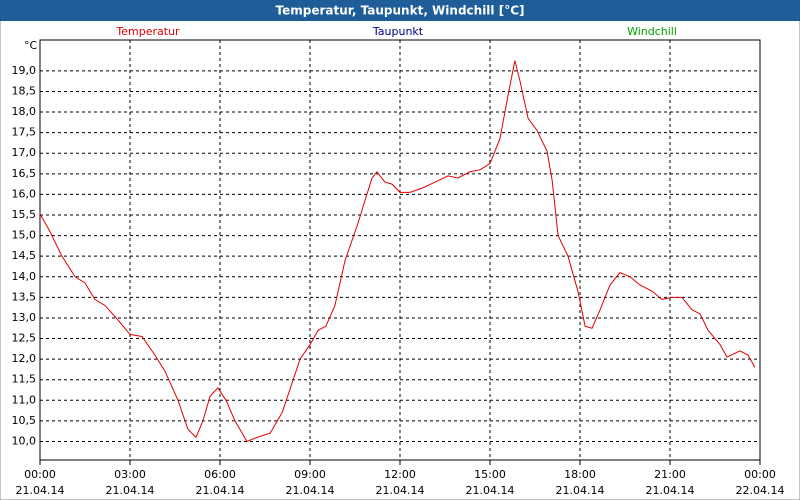  What do you see at coordinates (24, 173) in the screenshot?
I see `y-tick-label: 16,5` at bounding box center [24, 173].